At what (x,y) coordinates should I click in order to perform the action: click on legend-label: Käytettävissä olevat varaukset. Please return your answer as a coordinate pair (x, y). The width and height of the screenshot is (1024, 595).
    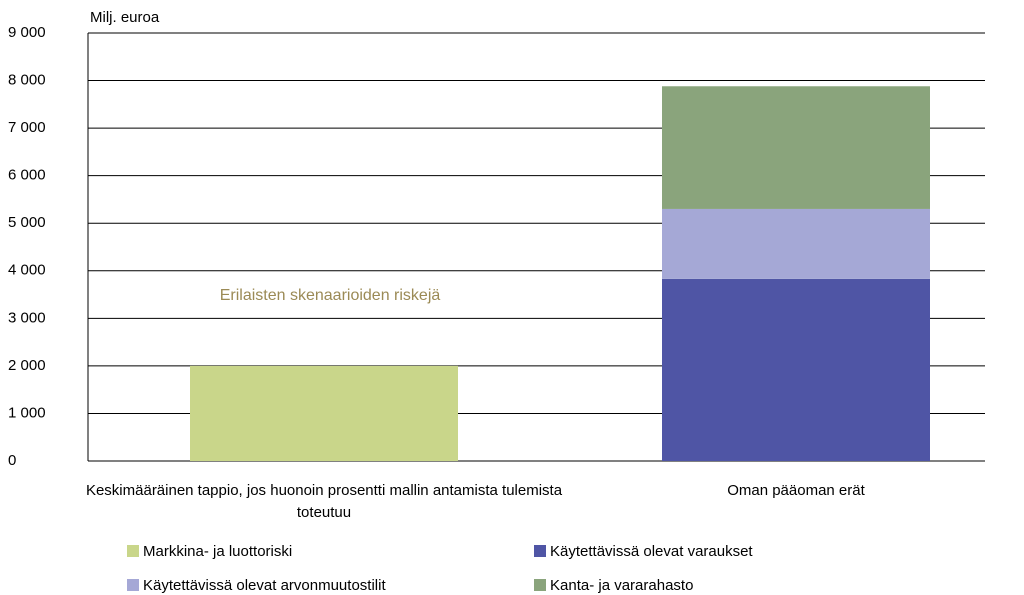
    Looking at the image, I should click on (651, 551).